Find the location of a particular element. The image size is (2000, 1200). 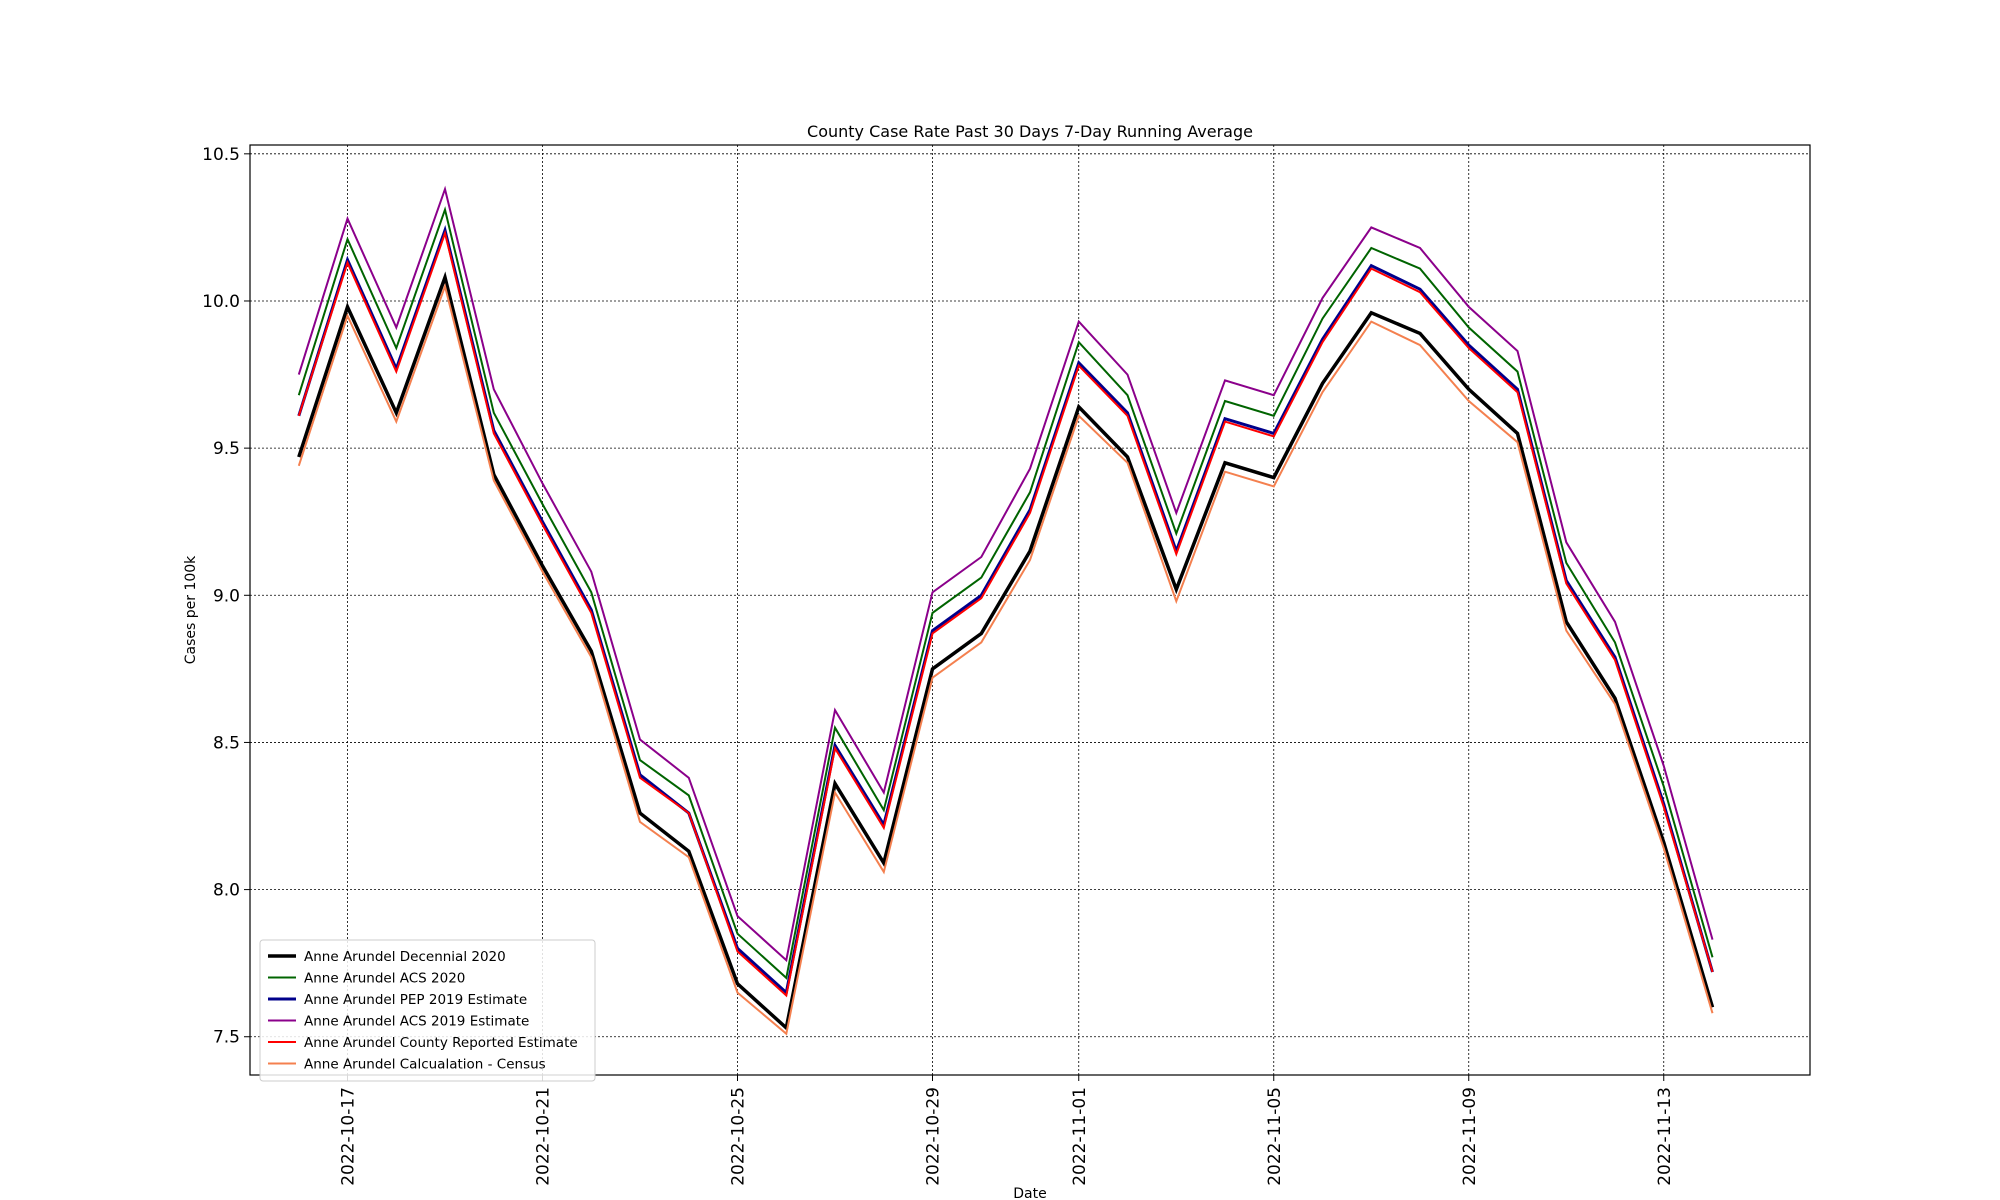

x-tick-label: 2022-10-29 is located at coordinates (934, 1136).